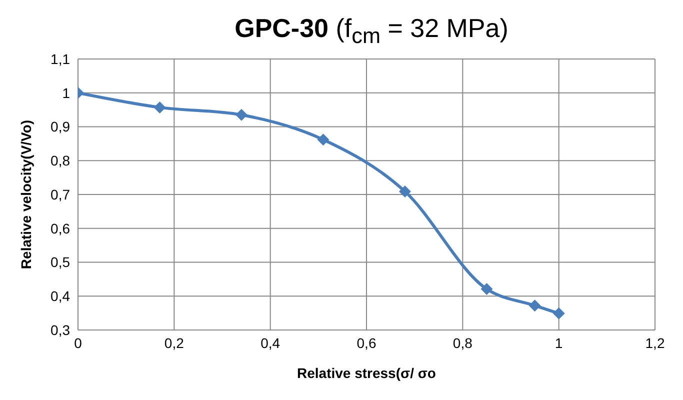 Image resolution: width=683 pixels, height=400 pixels. What do you see at coordinates (655, 342) in the screenshot?
I see `x-tick-label: 1,2` at bounding box center [655, 342].